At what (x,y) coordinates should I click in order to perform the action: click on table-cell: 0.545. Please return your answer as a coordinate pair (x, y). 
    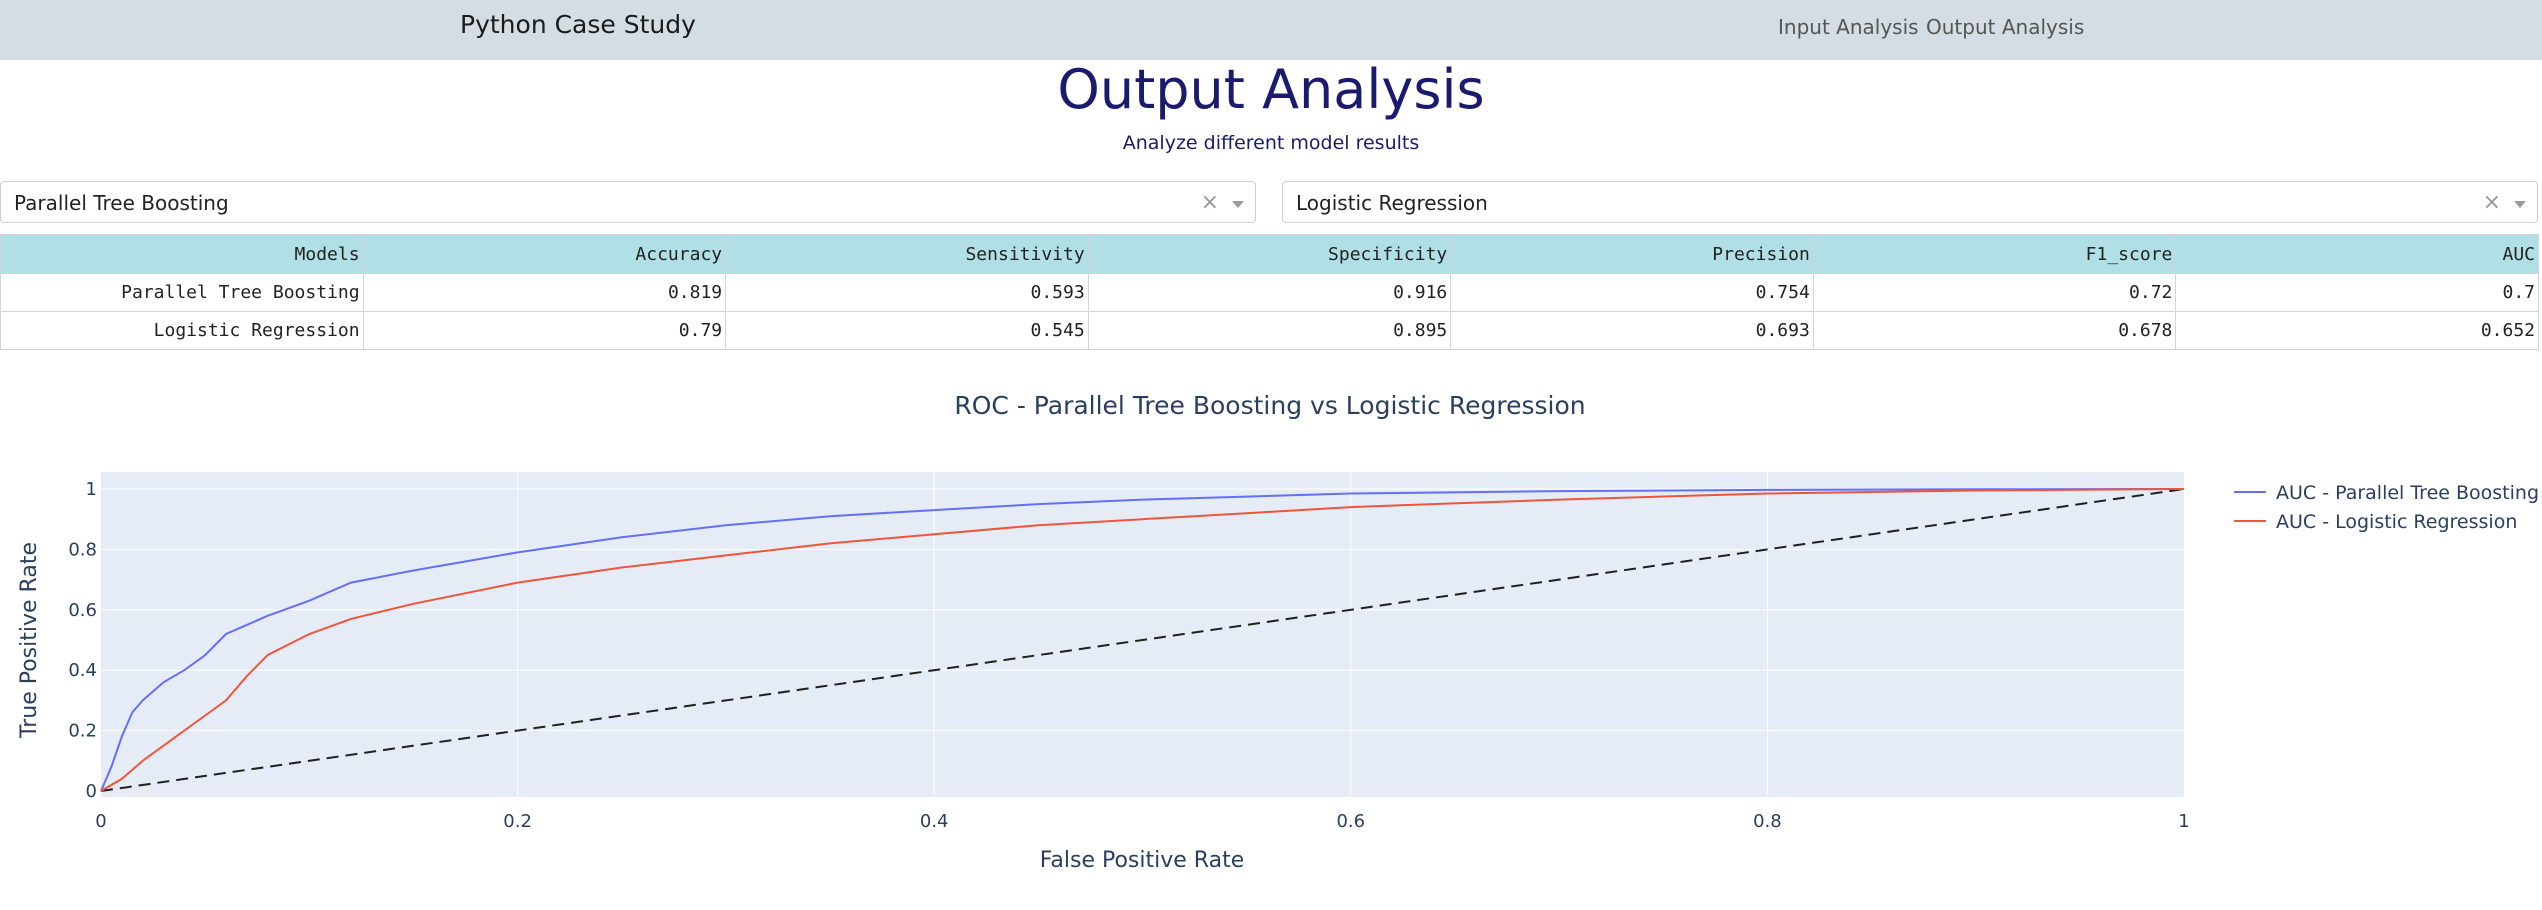
    Looking at the image, I should click on (907, 330).